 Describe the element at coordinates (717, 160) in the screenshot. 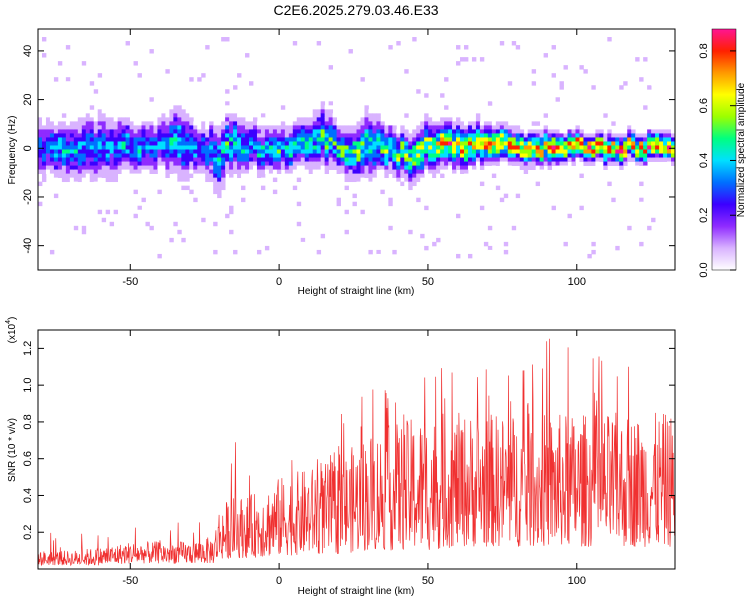

I see `colorbar-ticks: 0.00.20.40.60.8` at that location.